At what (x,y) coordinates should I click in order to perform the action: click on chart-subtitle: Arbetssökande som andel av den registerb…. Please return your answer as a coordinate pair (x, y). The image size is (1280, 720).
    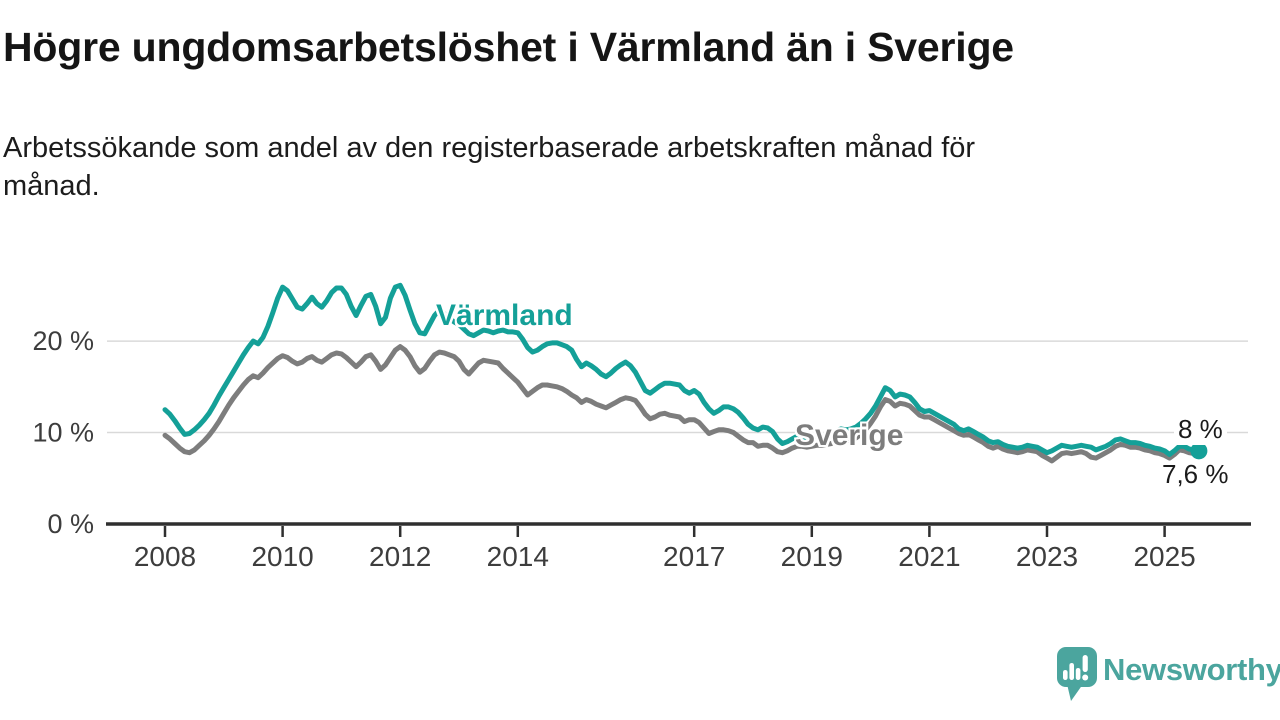
    Looking at the image, I should click on (489, 167).